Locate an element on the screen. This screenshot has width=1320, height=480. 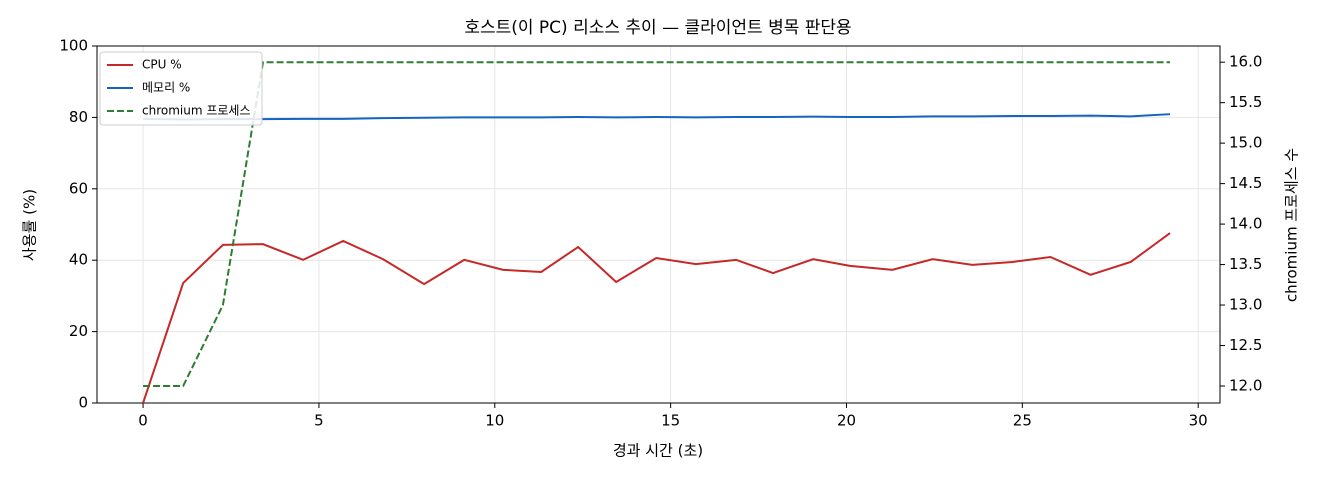
y2-tick-label: 16.0 is located at coordinates (1245, 62).